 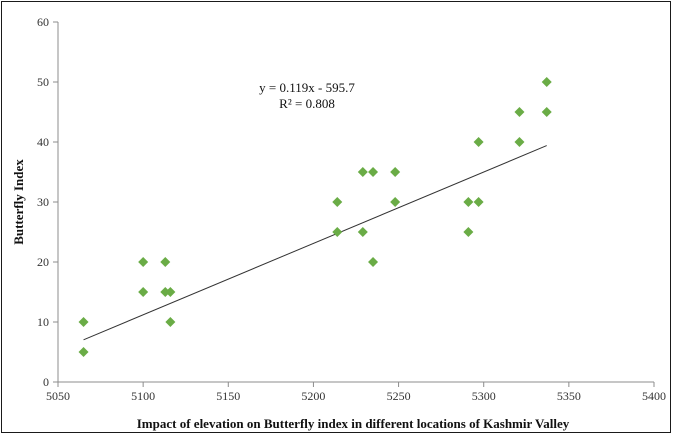 I want to click on trendline-r-squared: R² = 0.808, so click(x=307, y=103).